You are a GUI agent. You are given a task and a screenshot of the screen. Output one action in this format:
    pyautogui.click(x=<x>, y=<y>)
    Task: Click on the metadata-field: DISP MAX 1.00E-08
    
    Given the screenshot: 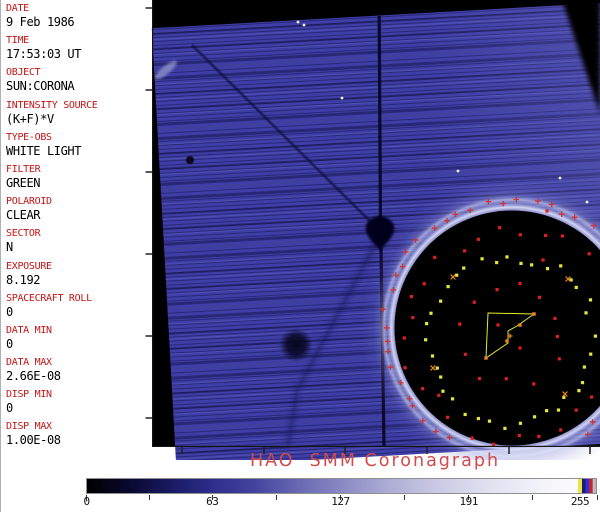 What is the action you would take?
    pyautogui.click(x=77, y=437)
    